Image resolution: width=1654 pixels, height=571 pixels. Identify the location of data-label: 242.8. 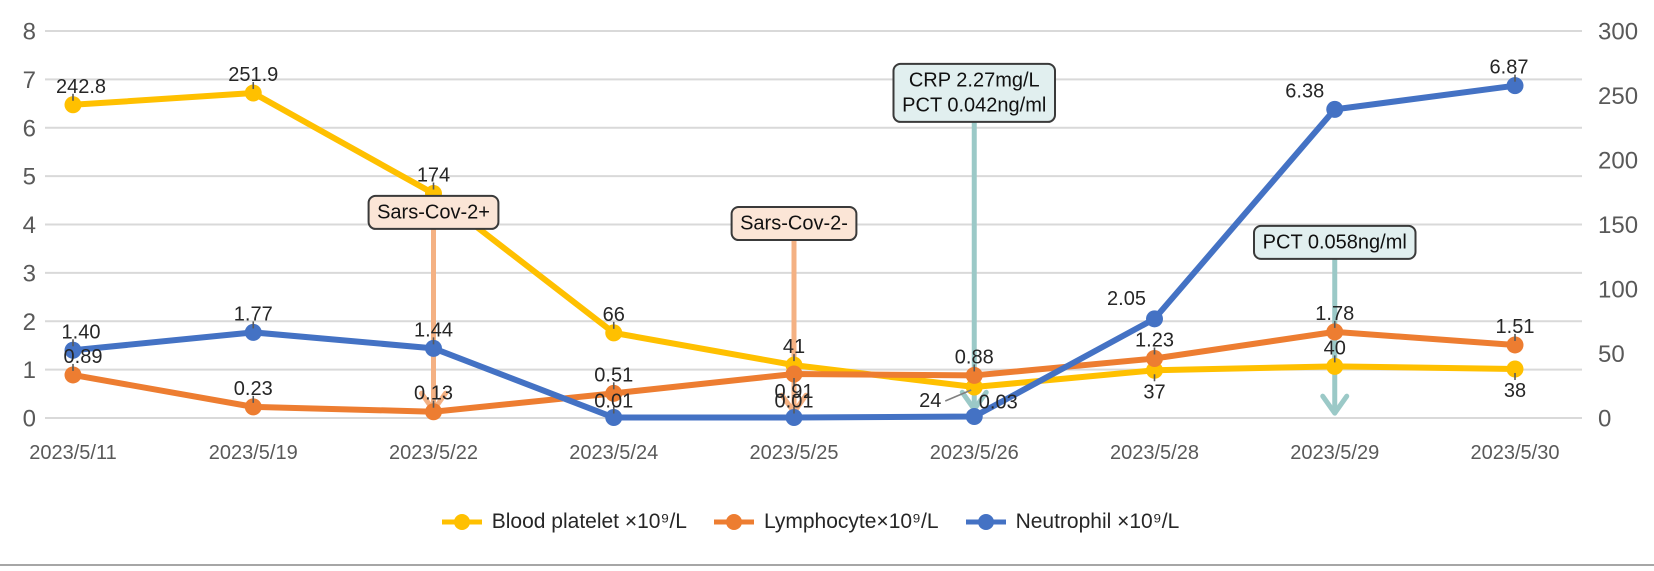
(81, 87).